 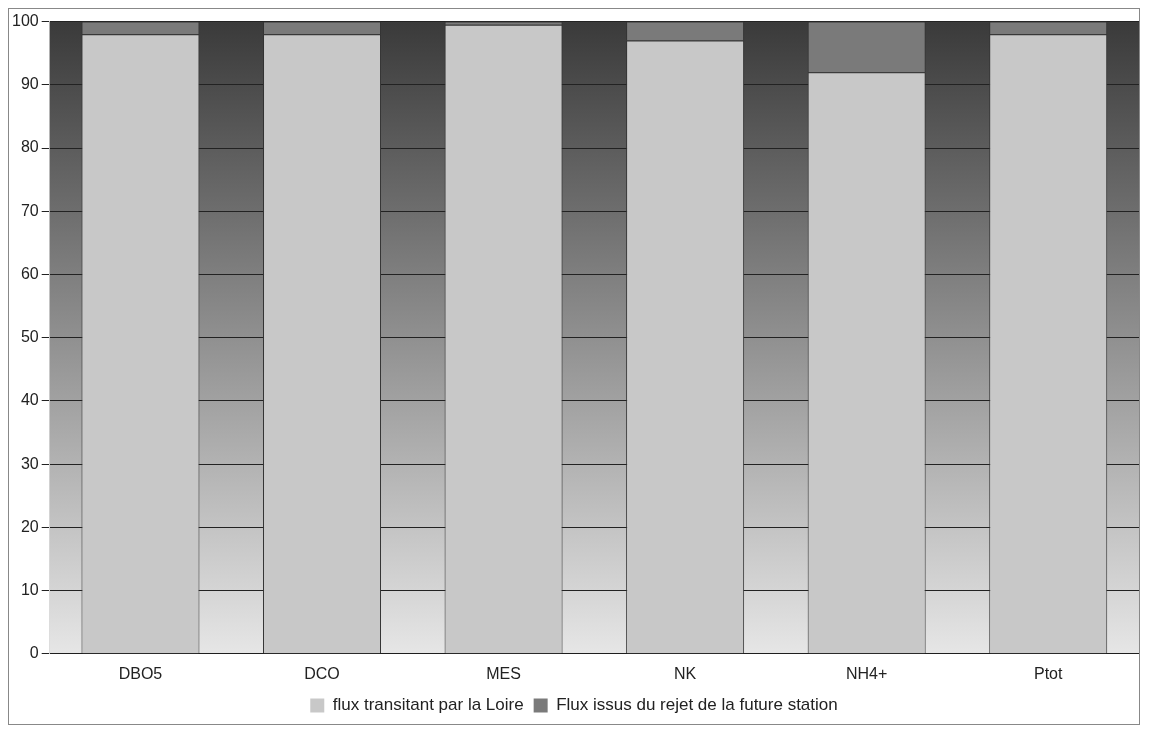 I want to click on x-tick-label: Ptot, so click(x=1048, y=673).